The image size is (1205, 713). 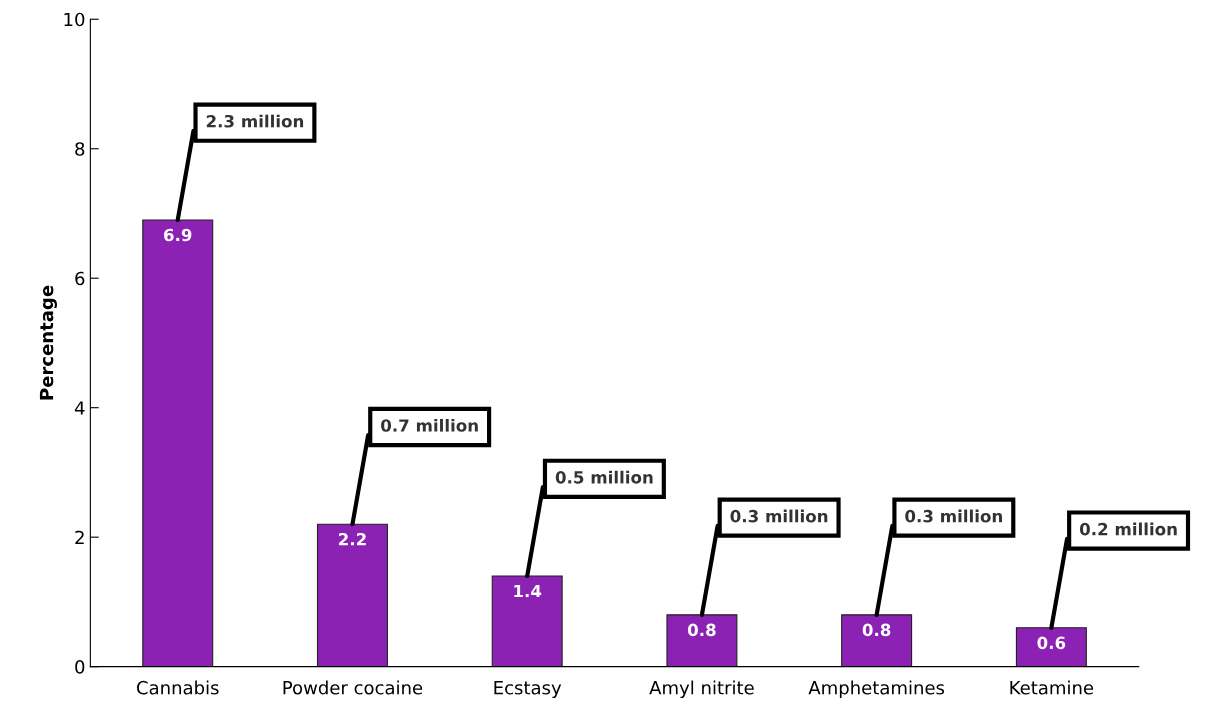 I want to click on y-tick-label: 4, so click(x=79, y=408).